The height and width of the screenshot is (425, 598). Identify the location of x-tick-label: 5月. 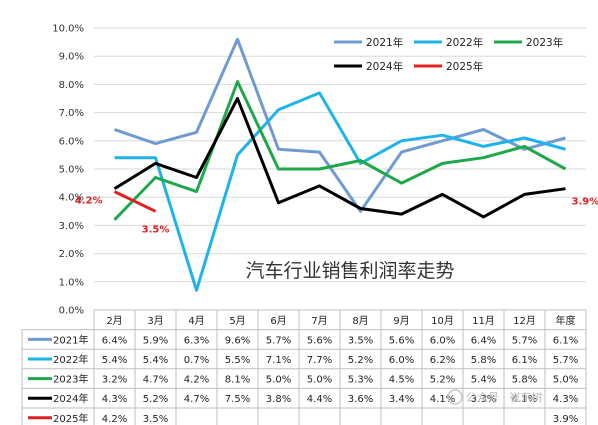
(237, 321).